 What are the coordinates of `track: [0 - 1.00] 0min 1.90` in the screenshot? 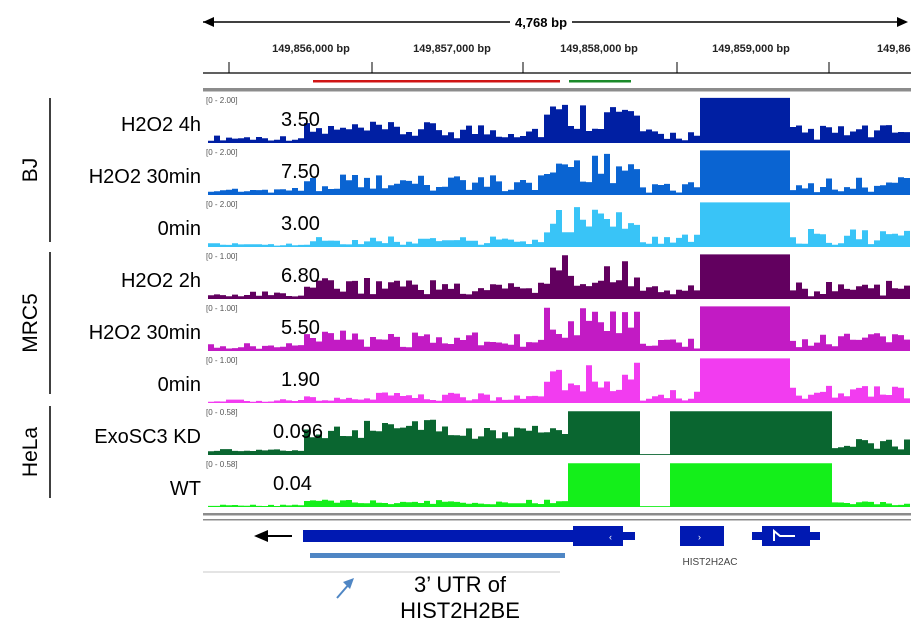 It's located at (534, 379).